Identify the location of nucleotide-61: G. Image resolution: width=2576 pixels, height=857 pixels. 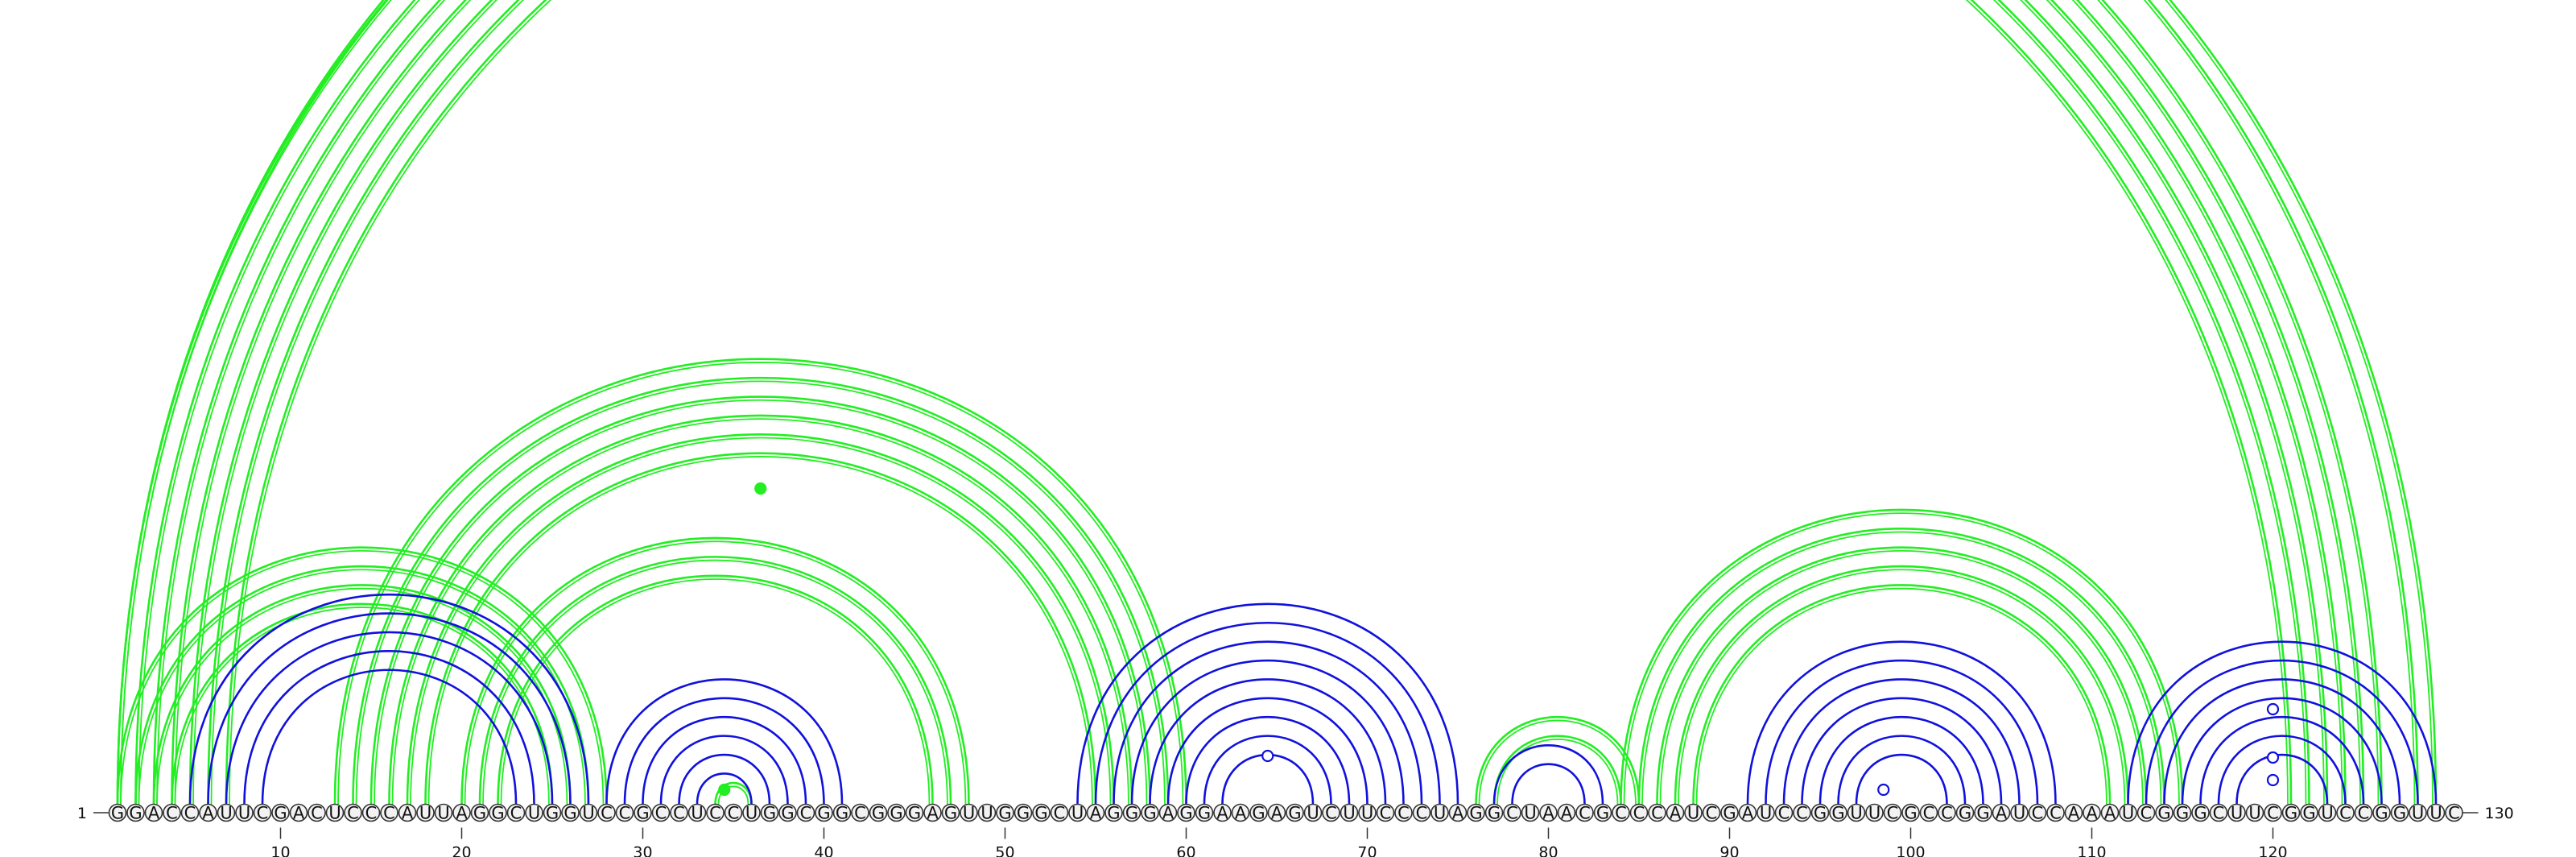
(1204, 813).